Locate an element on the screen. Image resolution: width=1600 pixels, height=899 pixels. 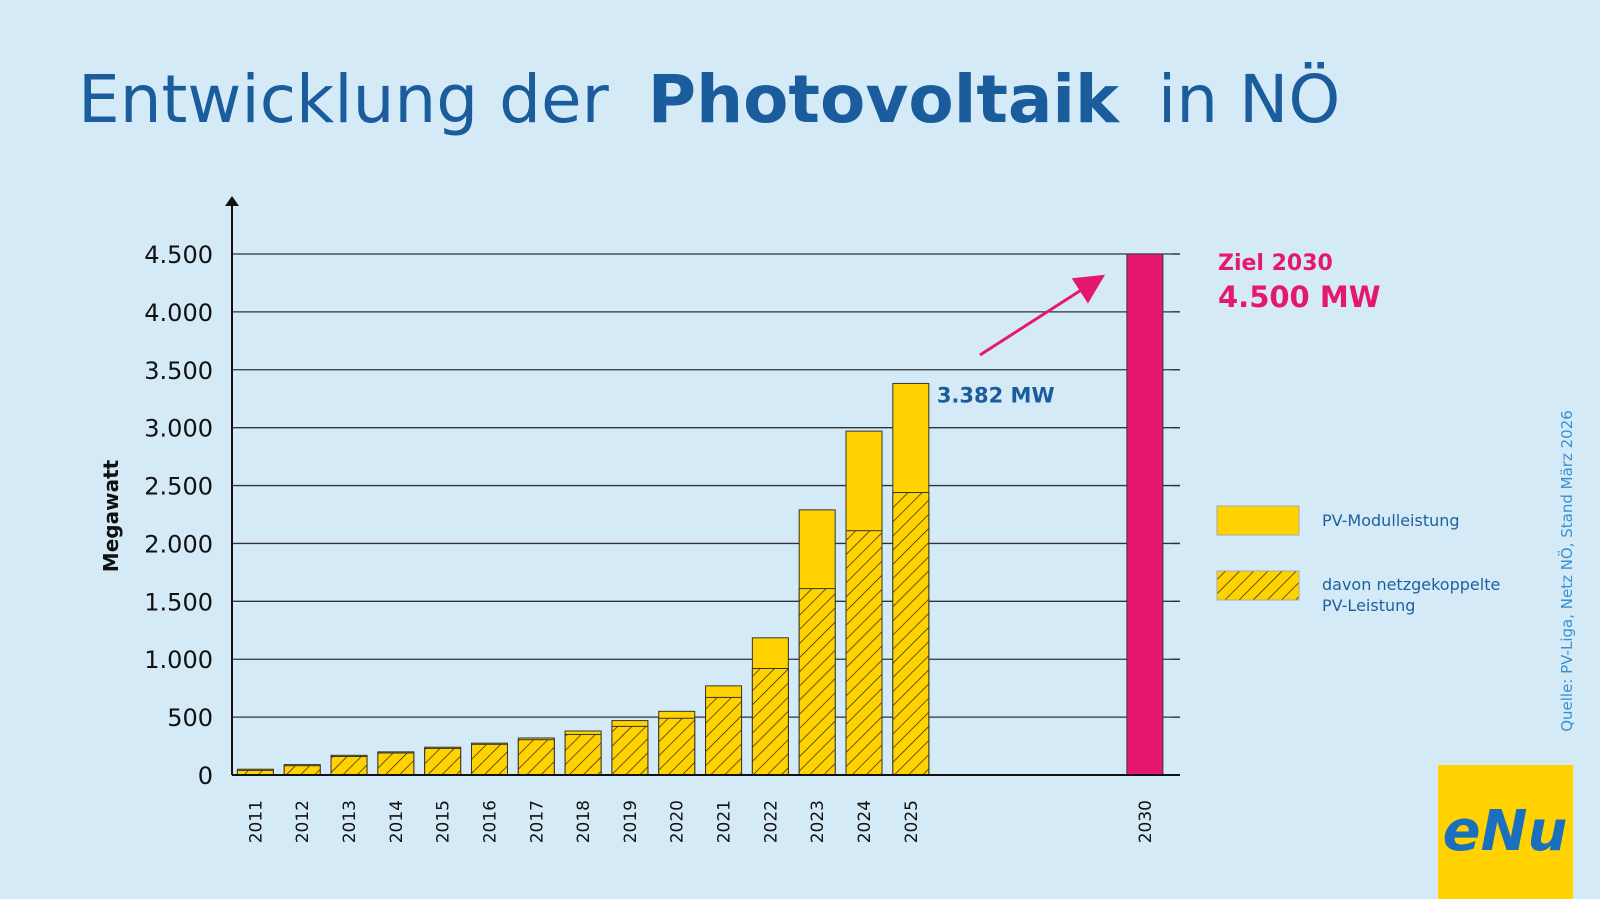
y-tick-label: 4.500 is located at coordinates (178, 255).